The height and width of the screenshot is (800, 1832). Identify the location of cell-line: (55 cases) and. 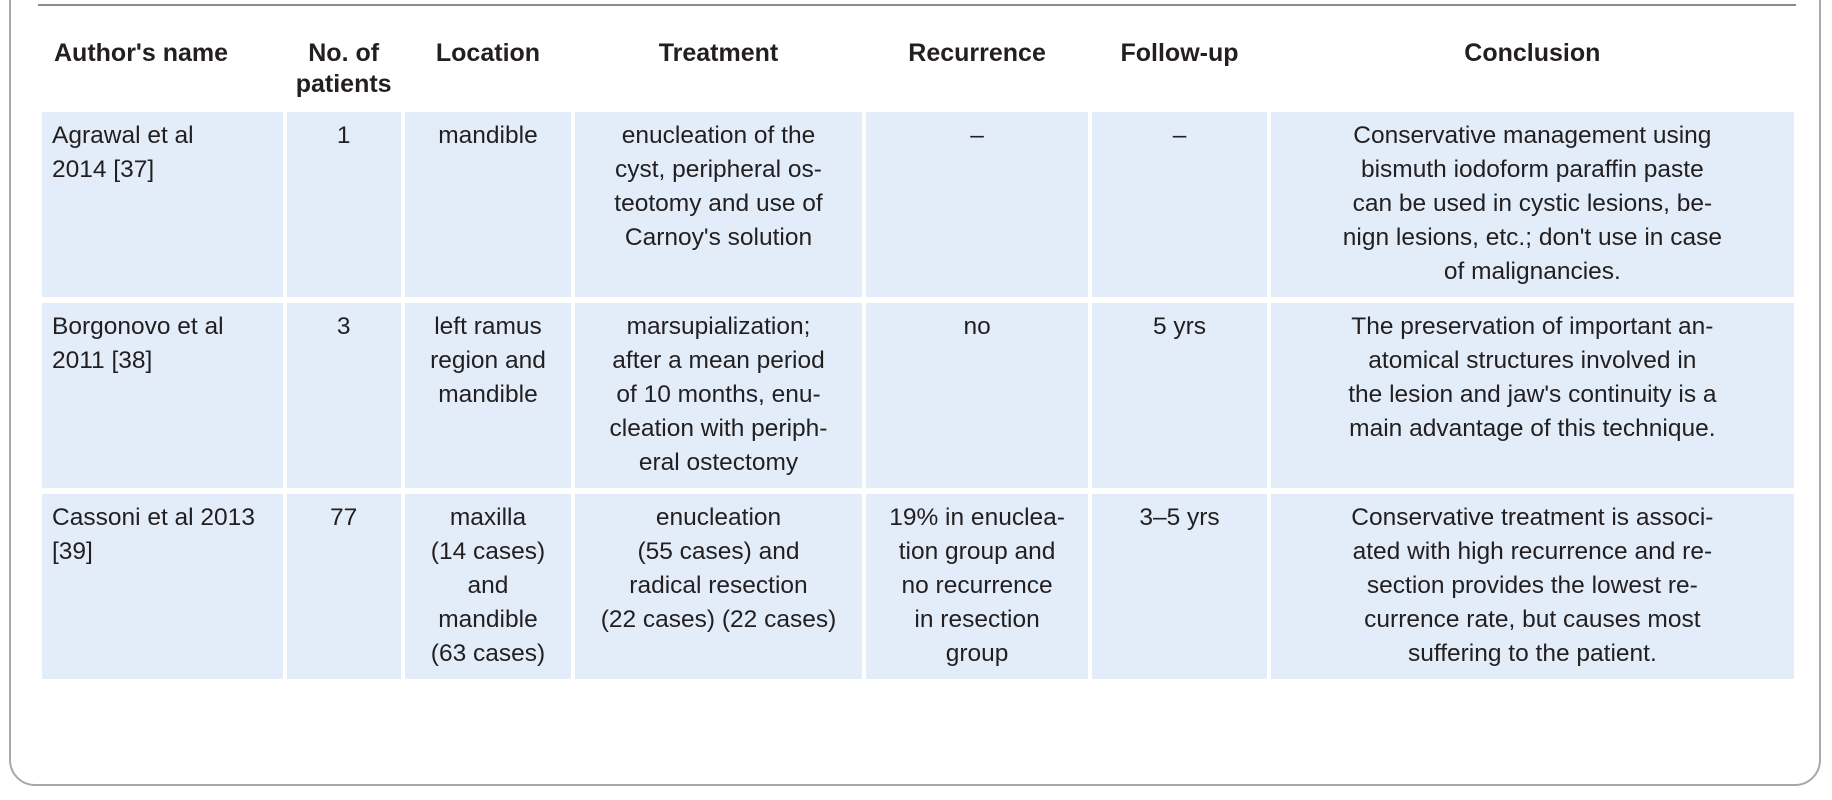
(718, 551).